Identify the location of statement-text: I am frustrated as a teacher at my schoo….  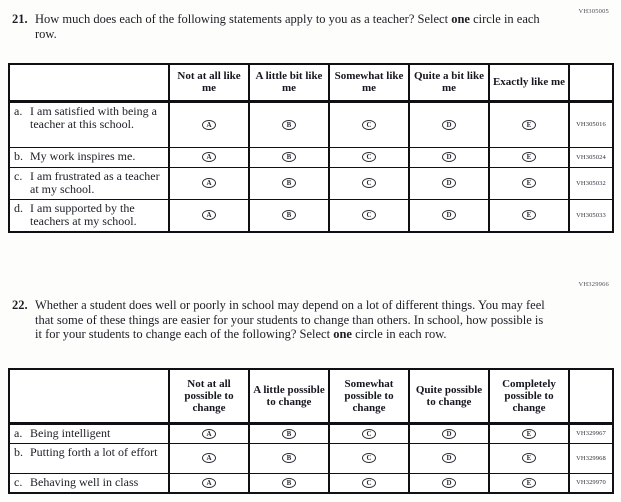
(95, 182).